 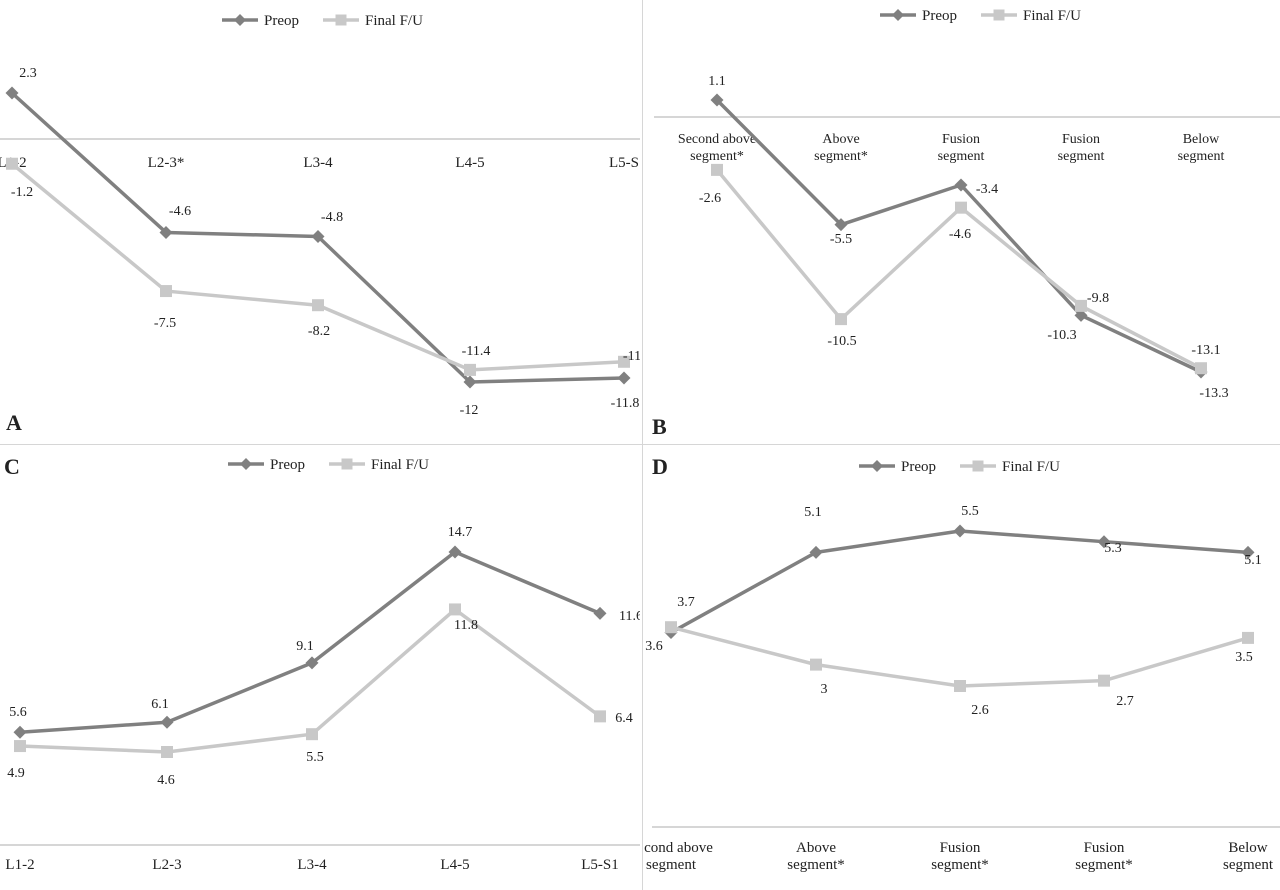 I want to click on category-label: L2-3, so click(x=166, y=865).